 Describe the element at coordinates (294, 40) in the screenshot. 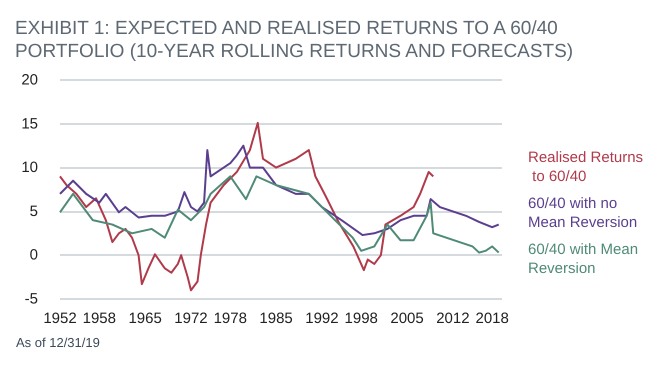

I see `chart-title: EXHIBIT 1: EXPECTED AND REALISED RETURNS TO A 60/40 PORTFOLIO (10-YEAR ROLLING RETURNS AND FORECASTS)` at that location.